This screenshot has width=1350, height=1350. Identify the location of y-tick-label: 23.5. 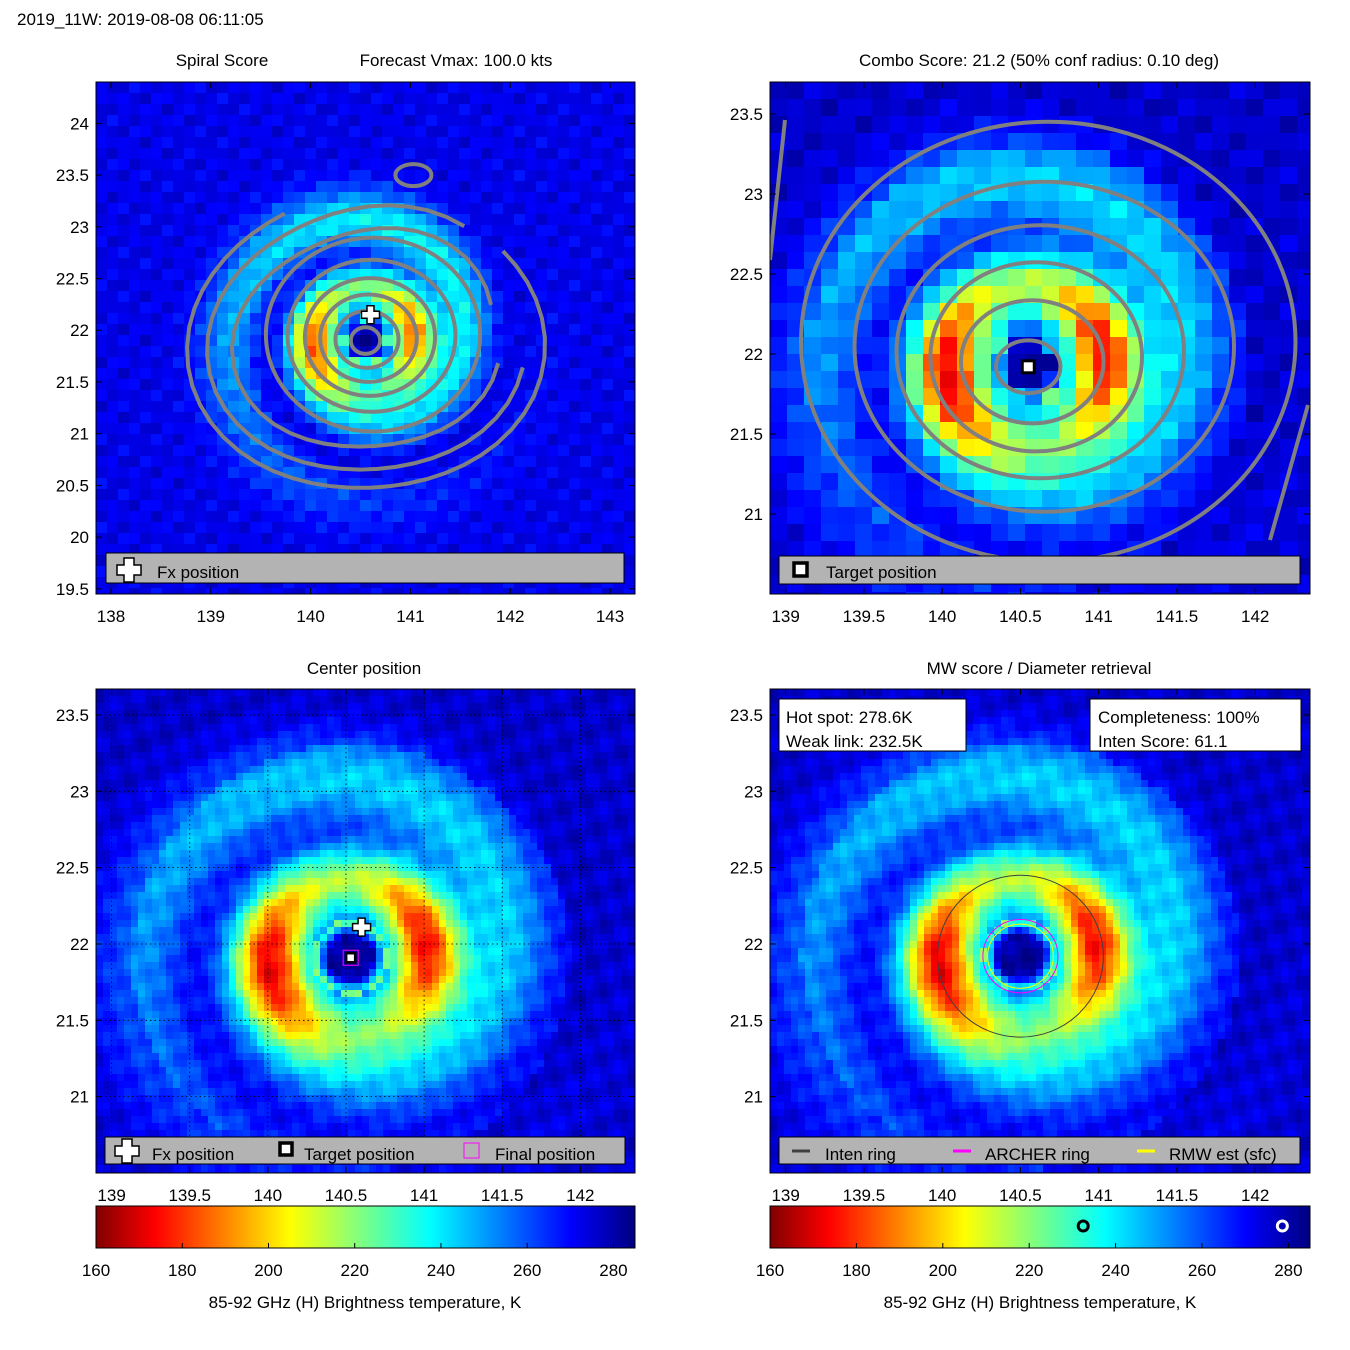
(72, 175).